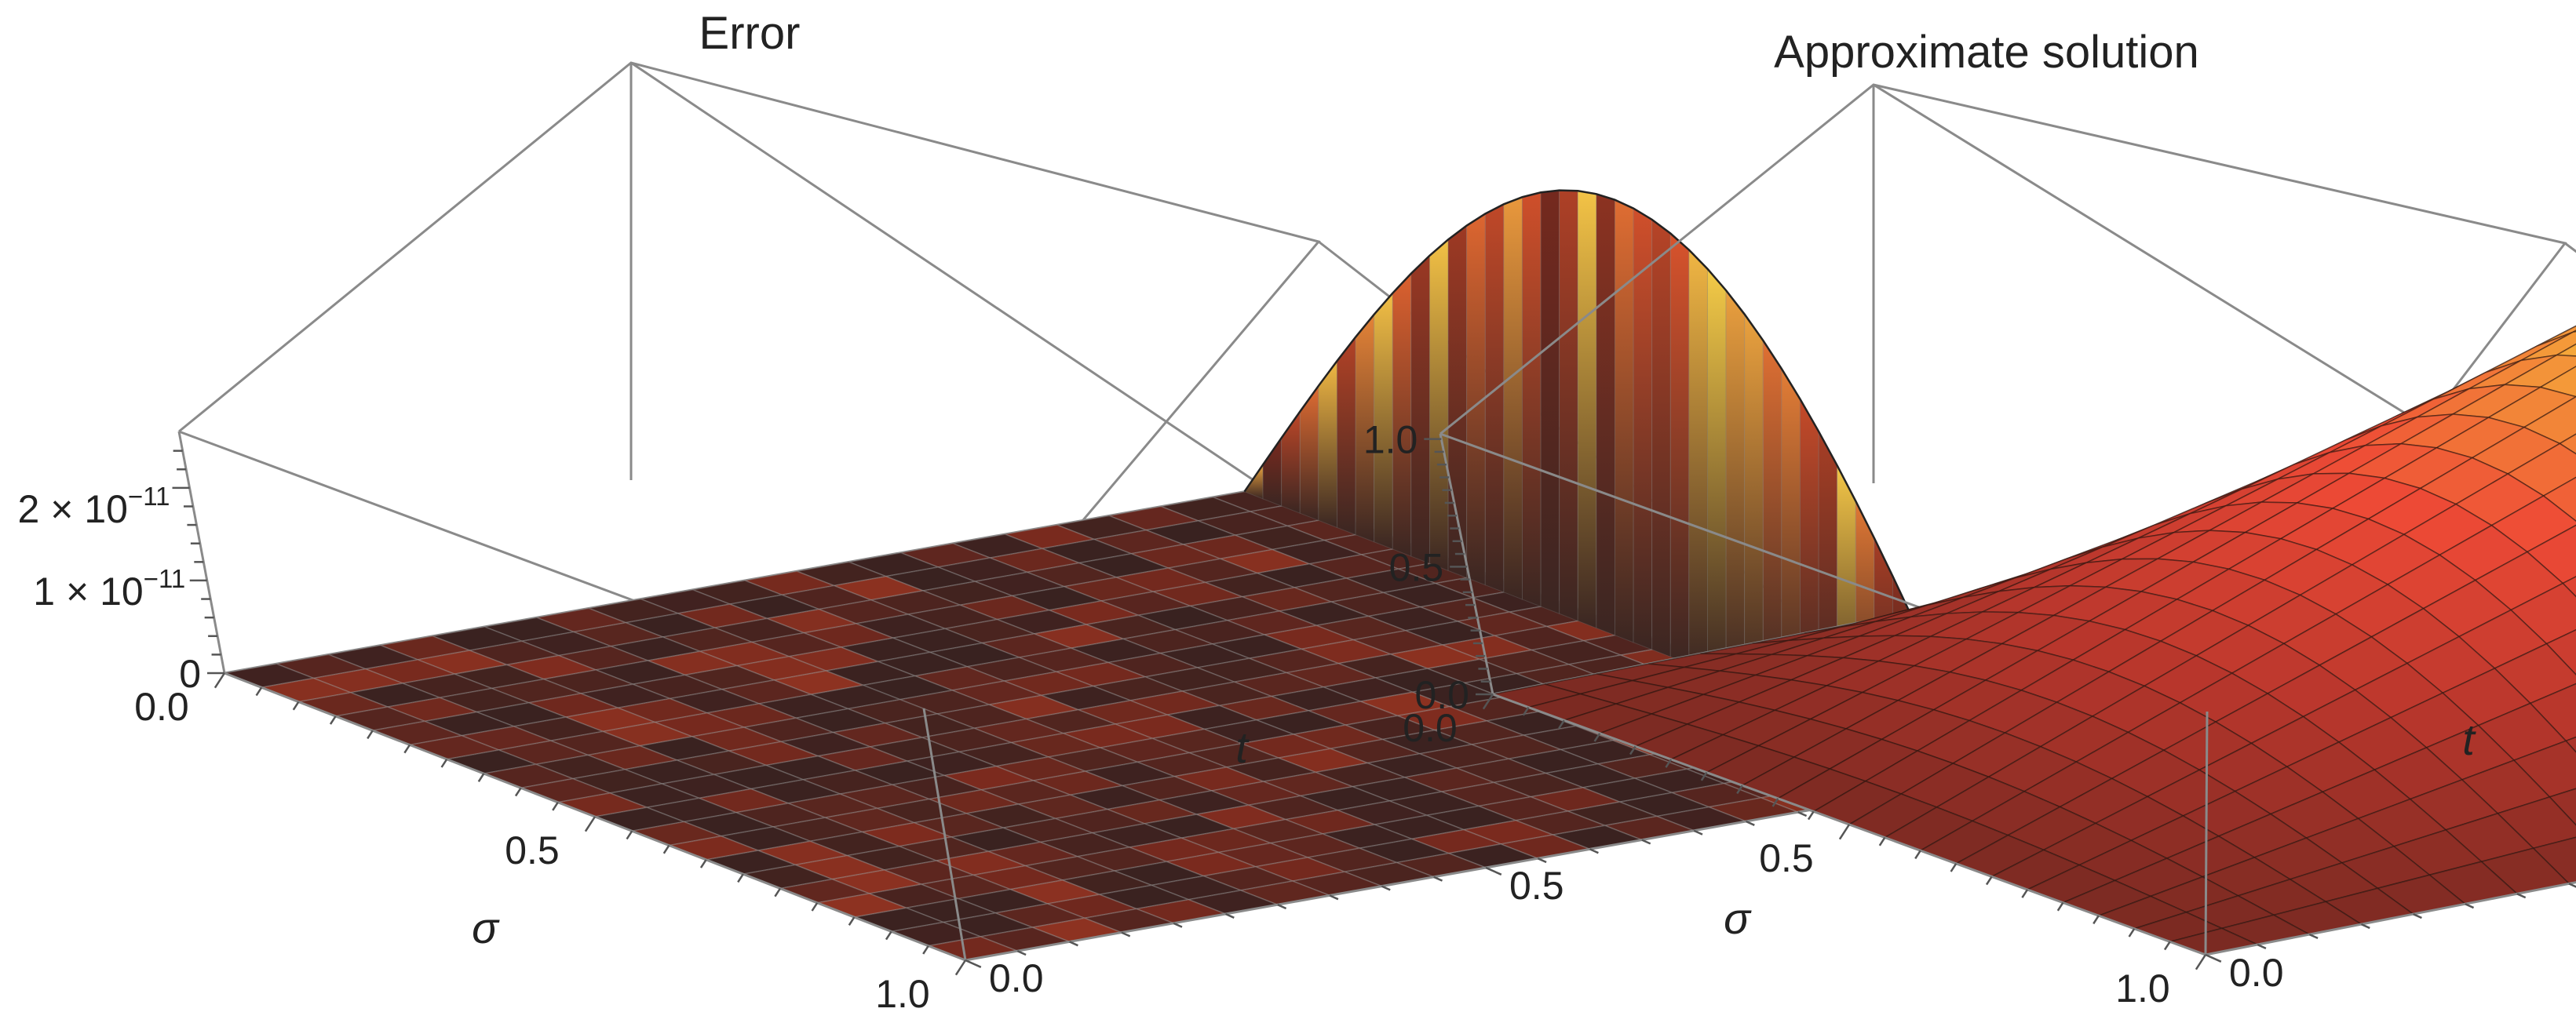 This screenshot has width=2576, height=1034. Describe the element at coordinates (750, 33) in the screenshot. I see `chart-title: Error` at that location.